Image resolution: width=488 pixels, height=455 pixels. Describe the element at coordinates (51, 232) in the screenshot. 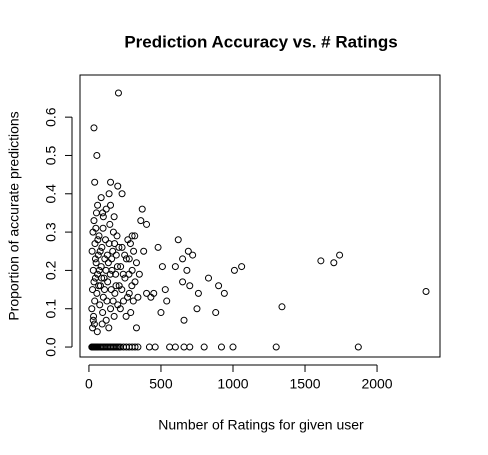

I see `y-tick-label: 0.3` at that location.